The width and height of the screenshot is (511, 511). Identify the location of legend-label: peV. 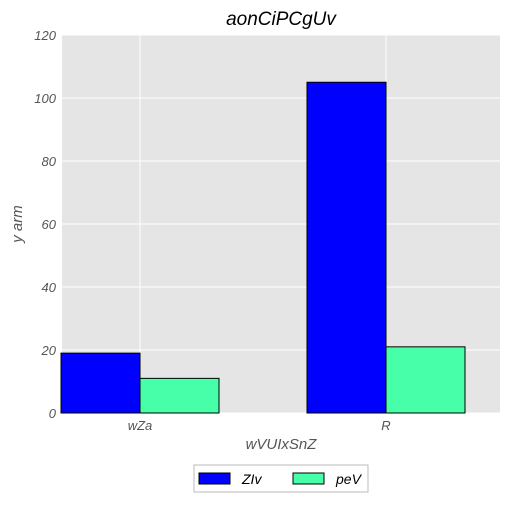
(349, 479).